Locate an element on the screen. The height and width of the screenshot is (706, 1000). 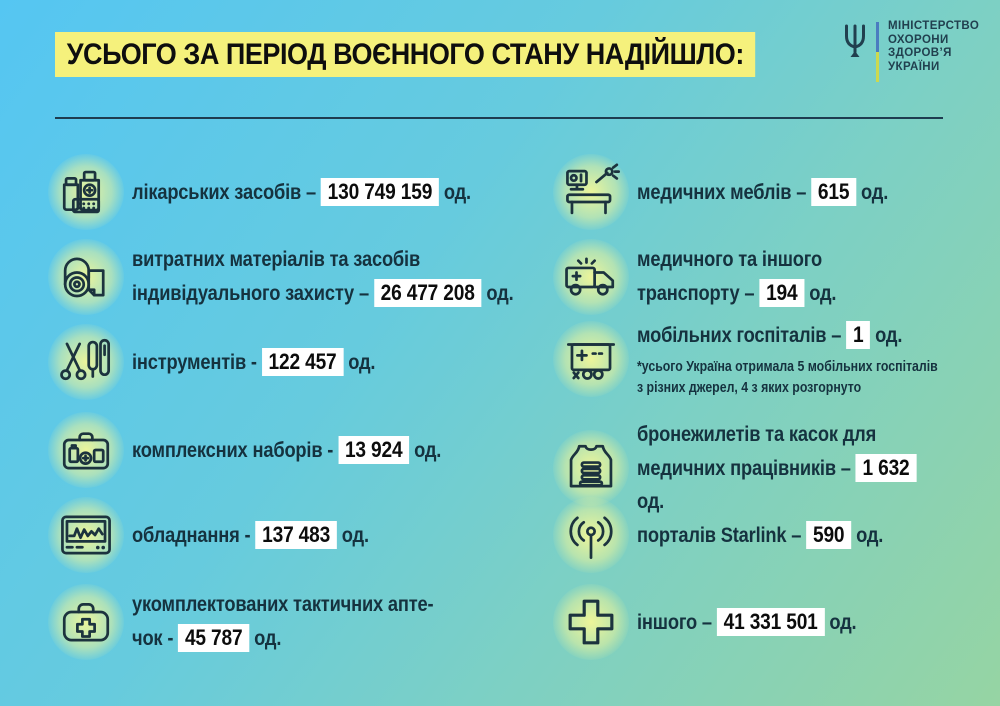
item-label: порталів Starlink – is located at coordinates (722, 535).